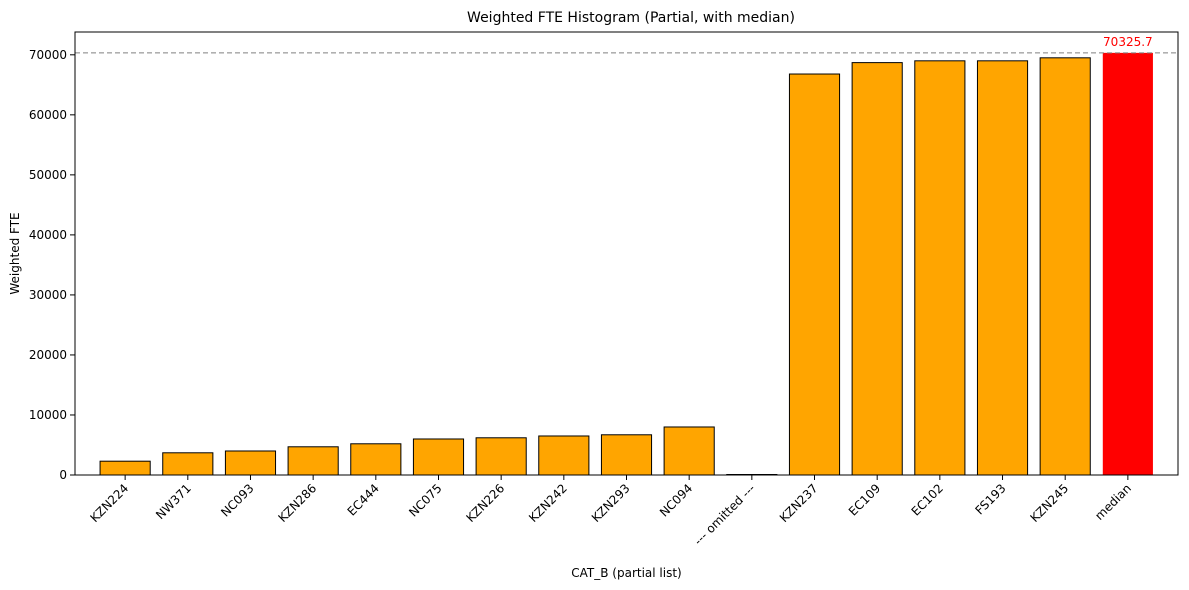 The image size is (1189, 590). I want to click on x-tick-label: --- omitted ---, so click(724, 514).